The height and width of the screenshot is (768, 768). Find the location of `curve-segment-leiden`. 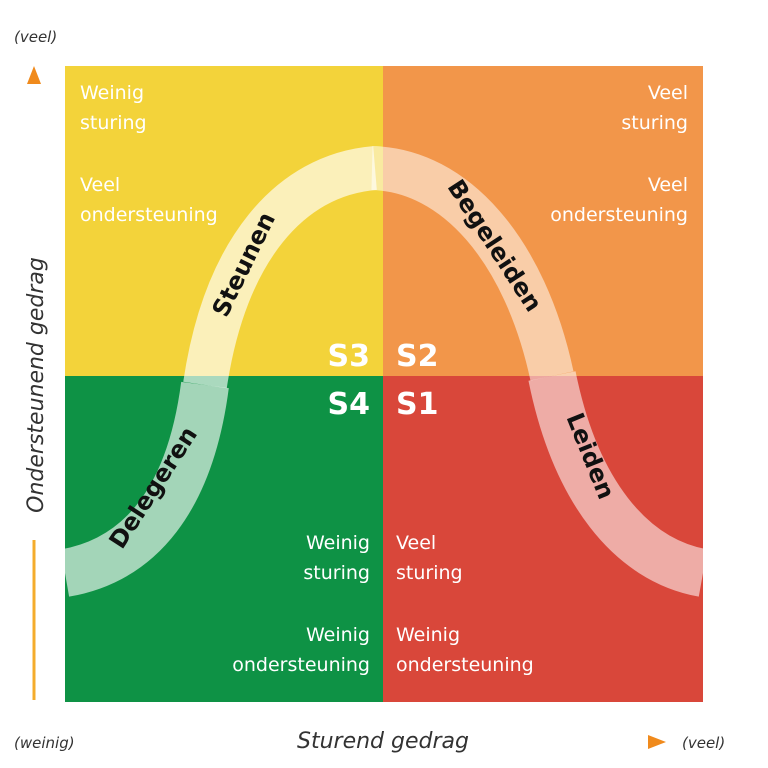

curve-segment-leiden is located at coordinates (618, 484).